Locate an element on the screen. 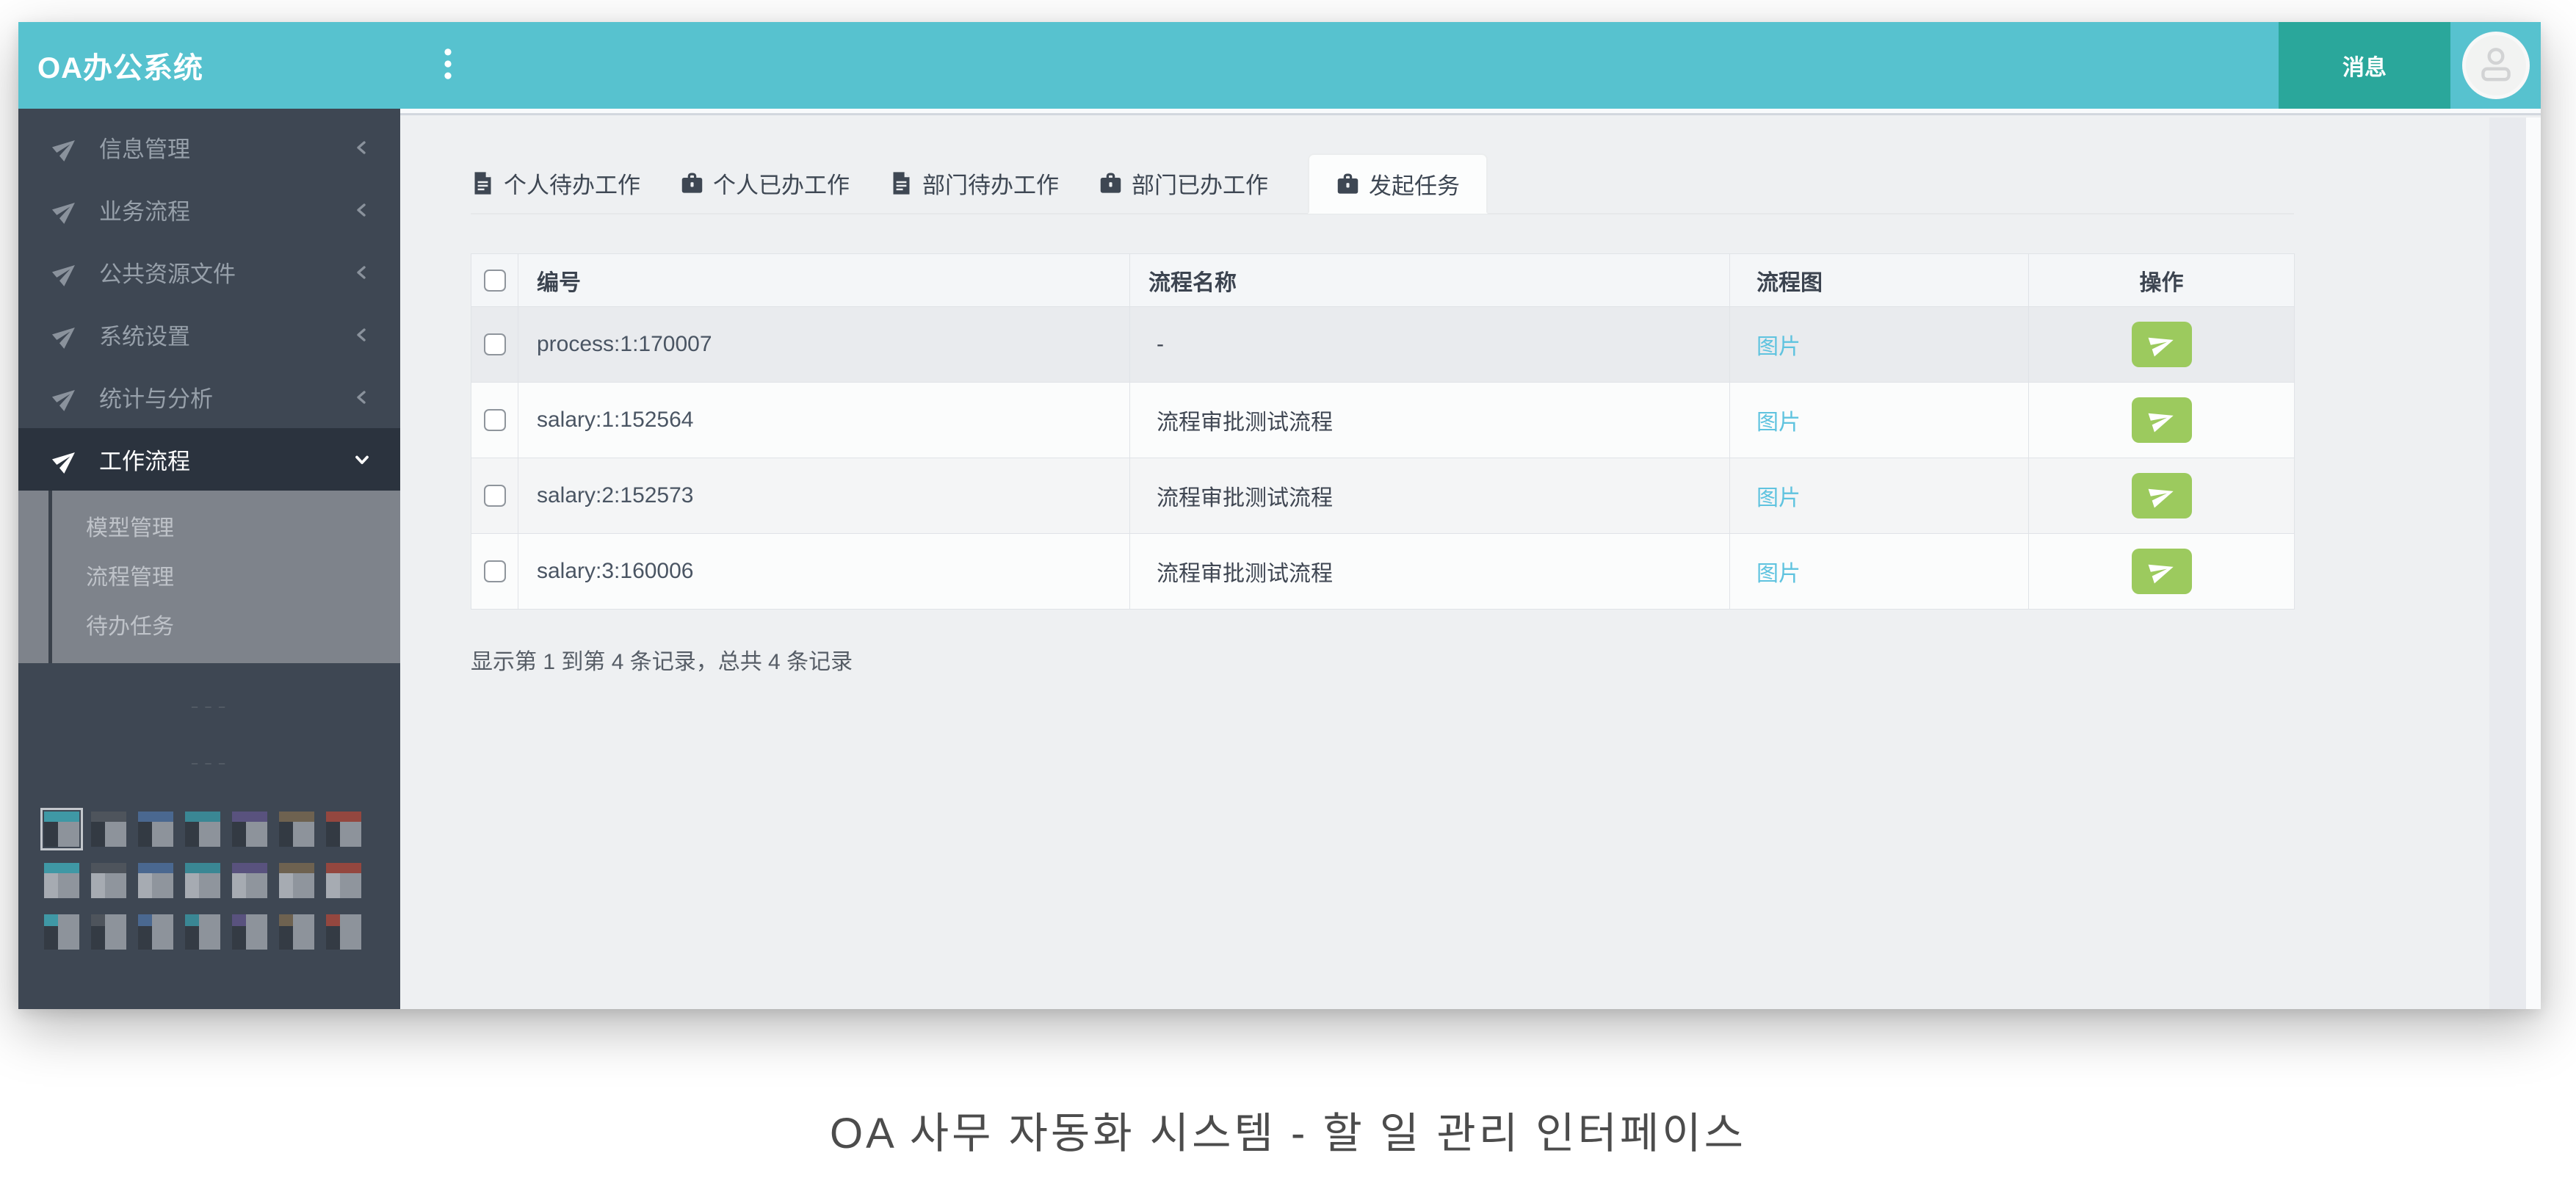 This screenshot has width=2576, height=1189. column-header-diagram: 流程图 is located at coordinates (1879, 280).